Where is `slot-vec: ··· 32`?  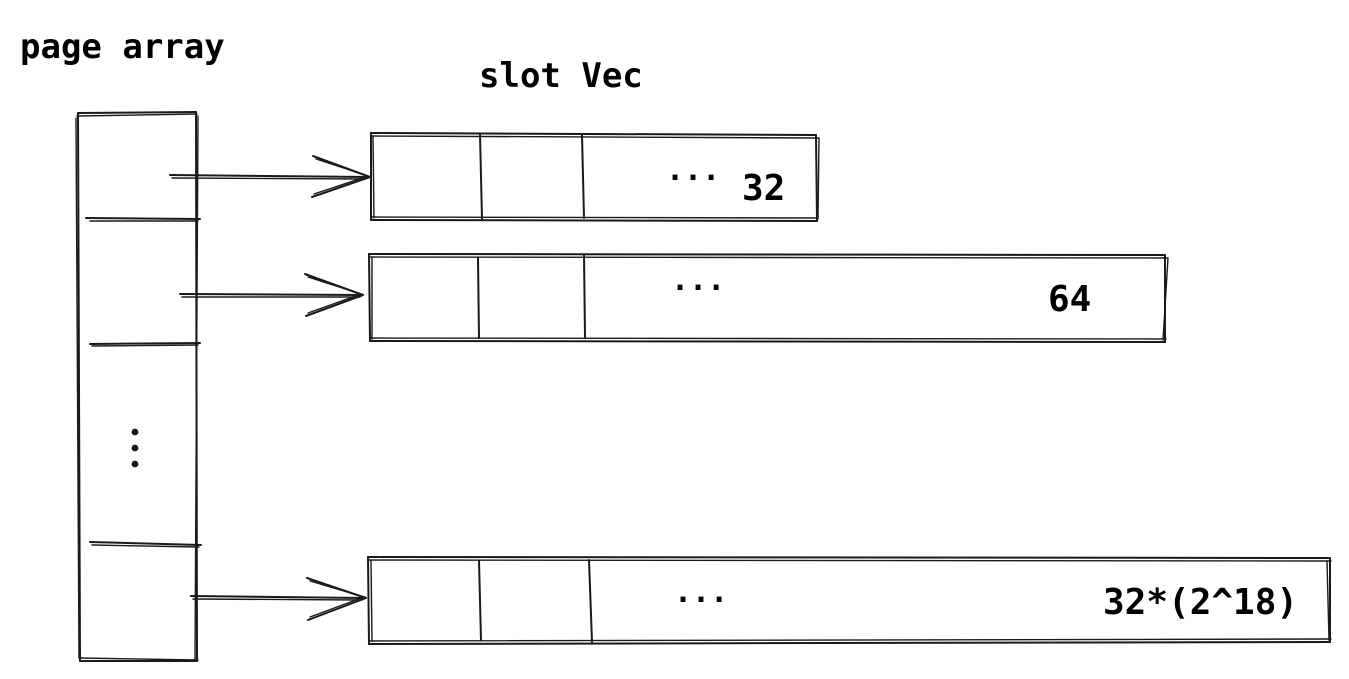
slot-vec: ··· 32 is located at coordinates (595, 177).